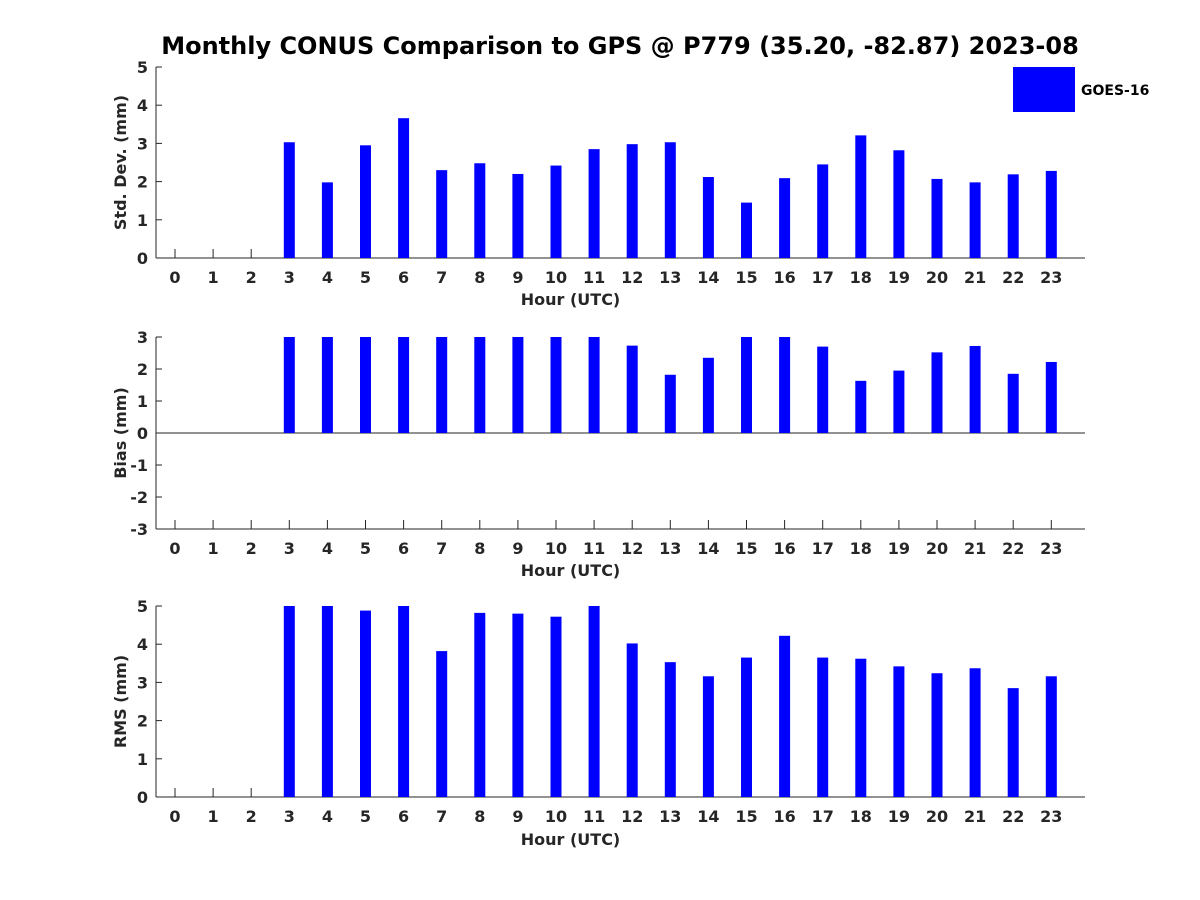 The image size is (1200, 900). I want to click on legend-label-goes16: GOES-16, so click(1115, 91).